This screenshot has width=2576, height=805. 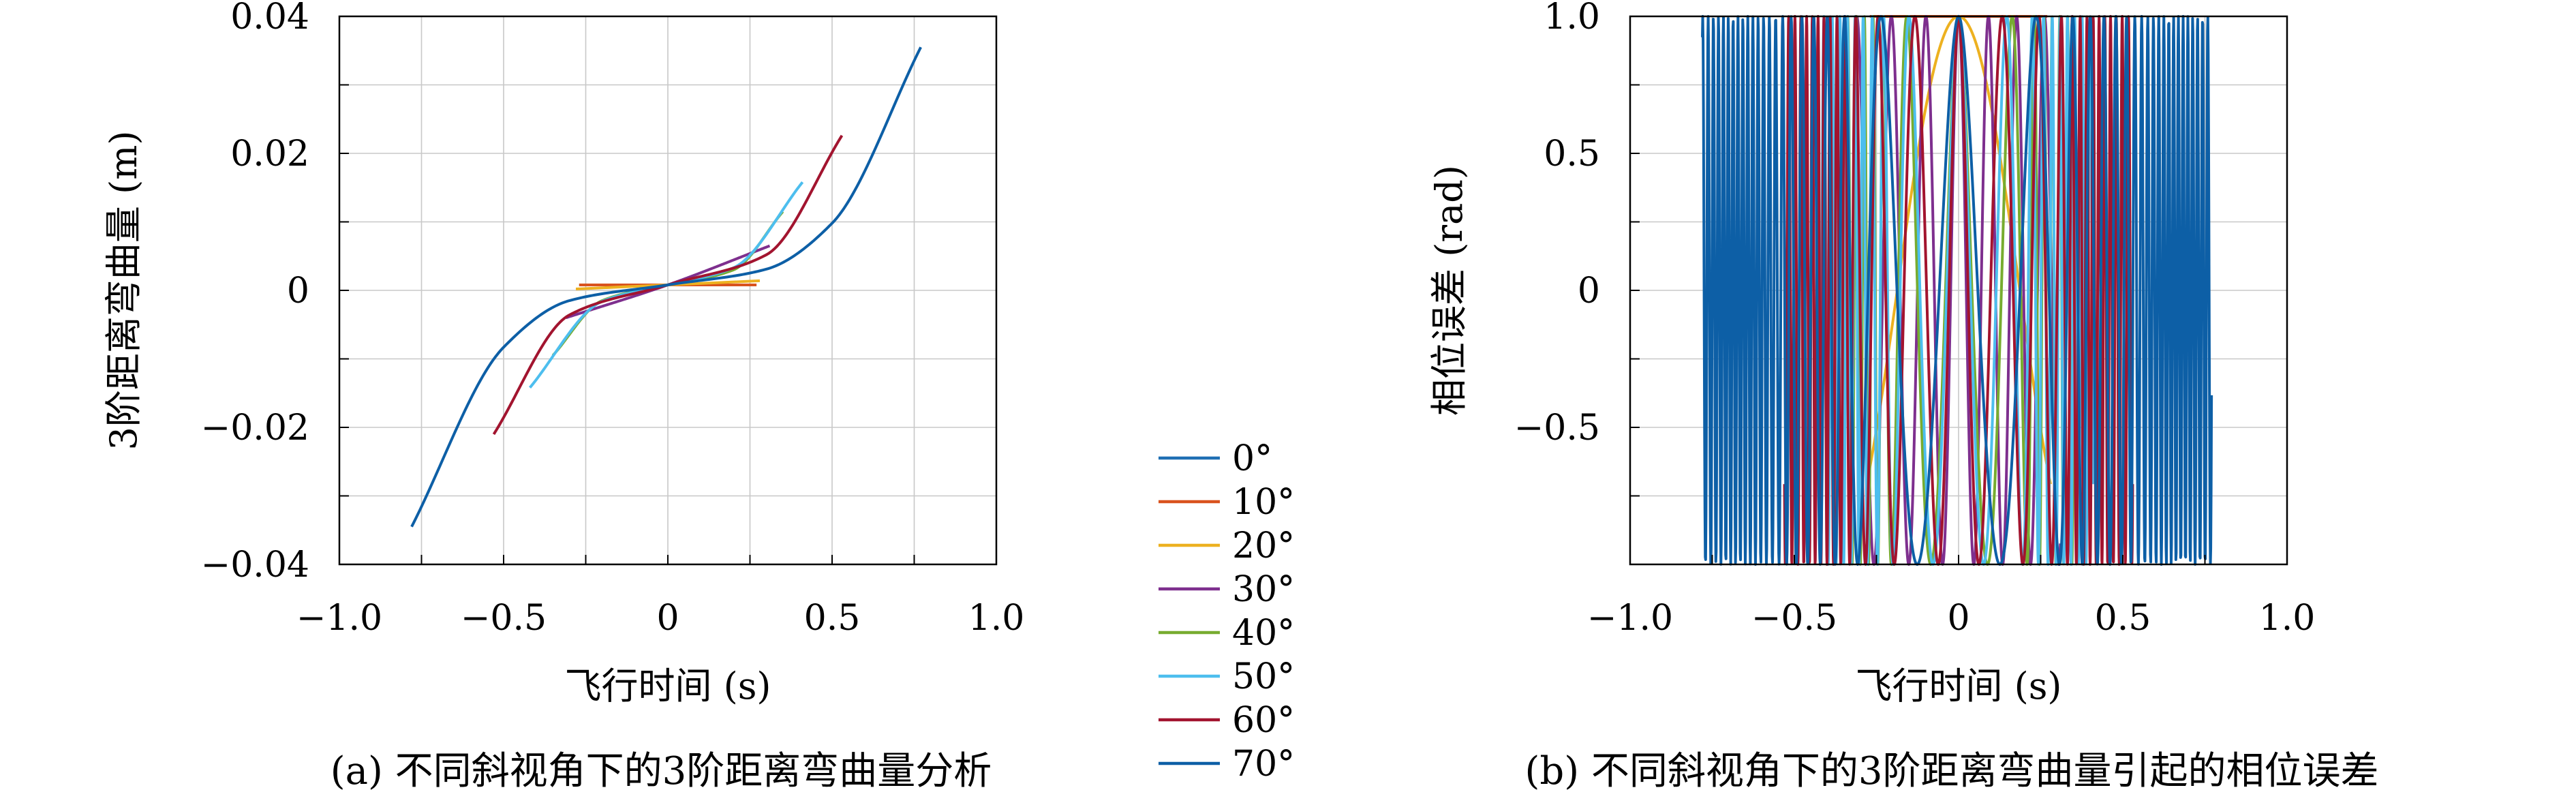 I want to click on legend-label-60deg: 60°, so click(x=1263, y=720).